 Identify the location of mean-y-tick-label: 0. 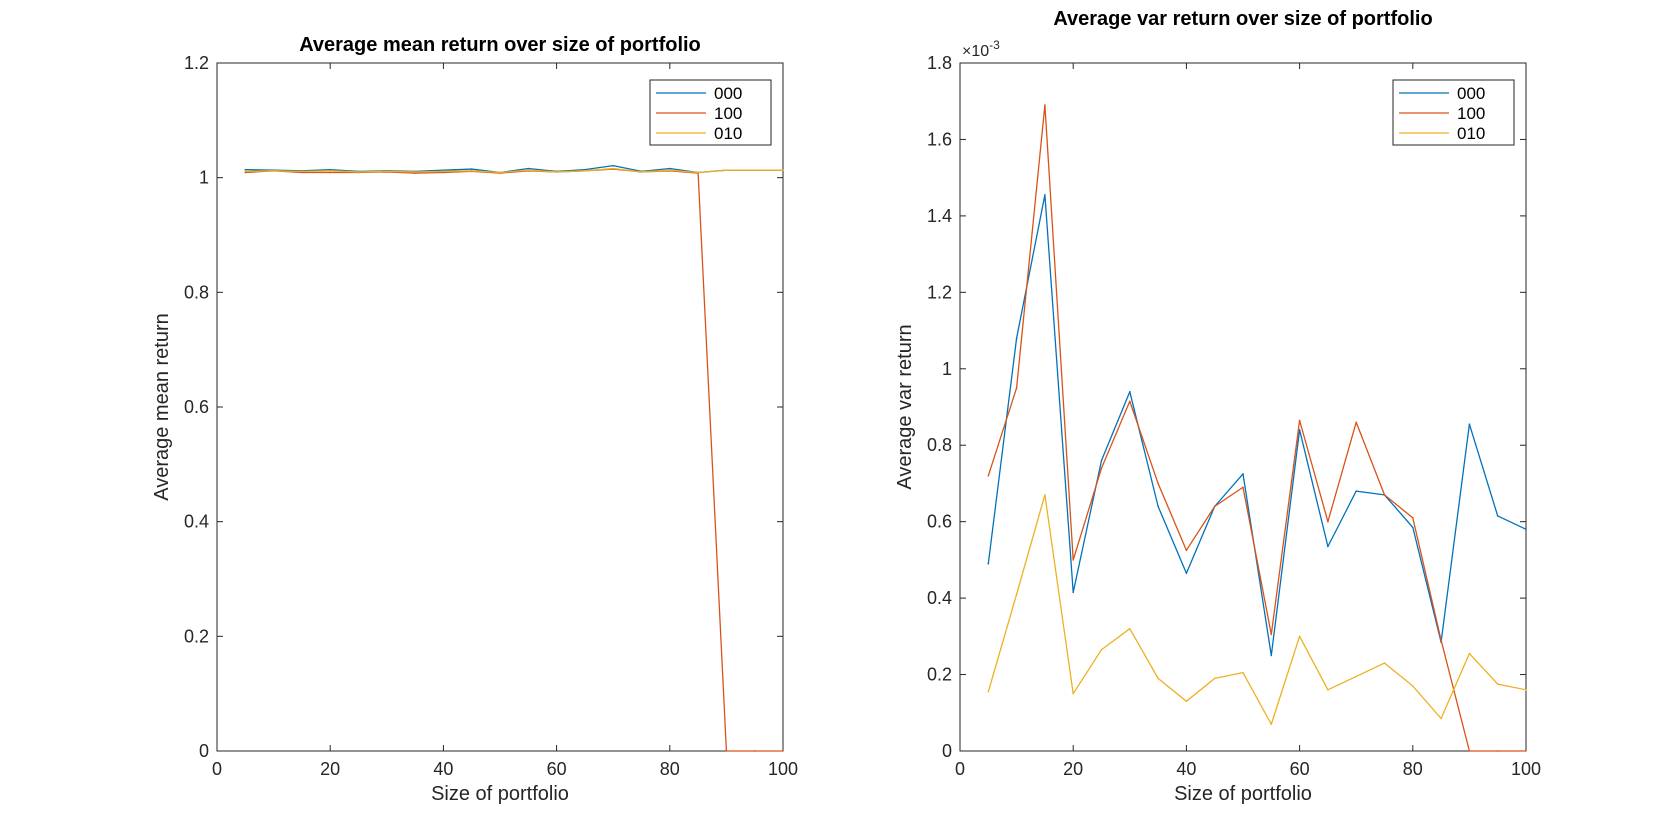
(204, 751).